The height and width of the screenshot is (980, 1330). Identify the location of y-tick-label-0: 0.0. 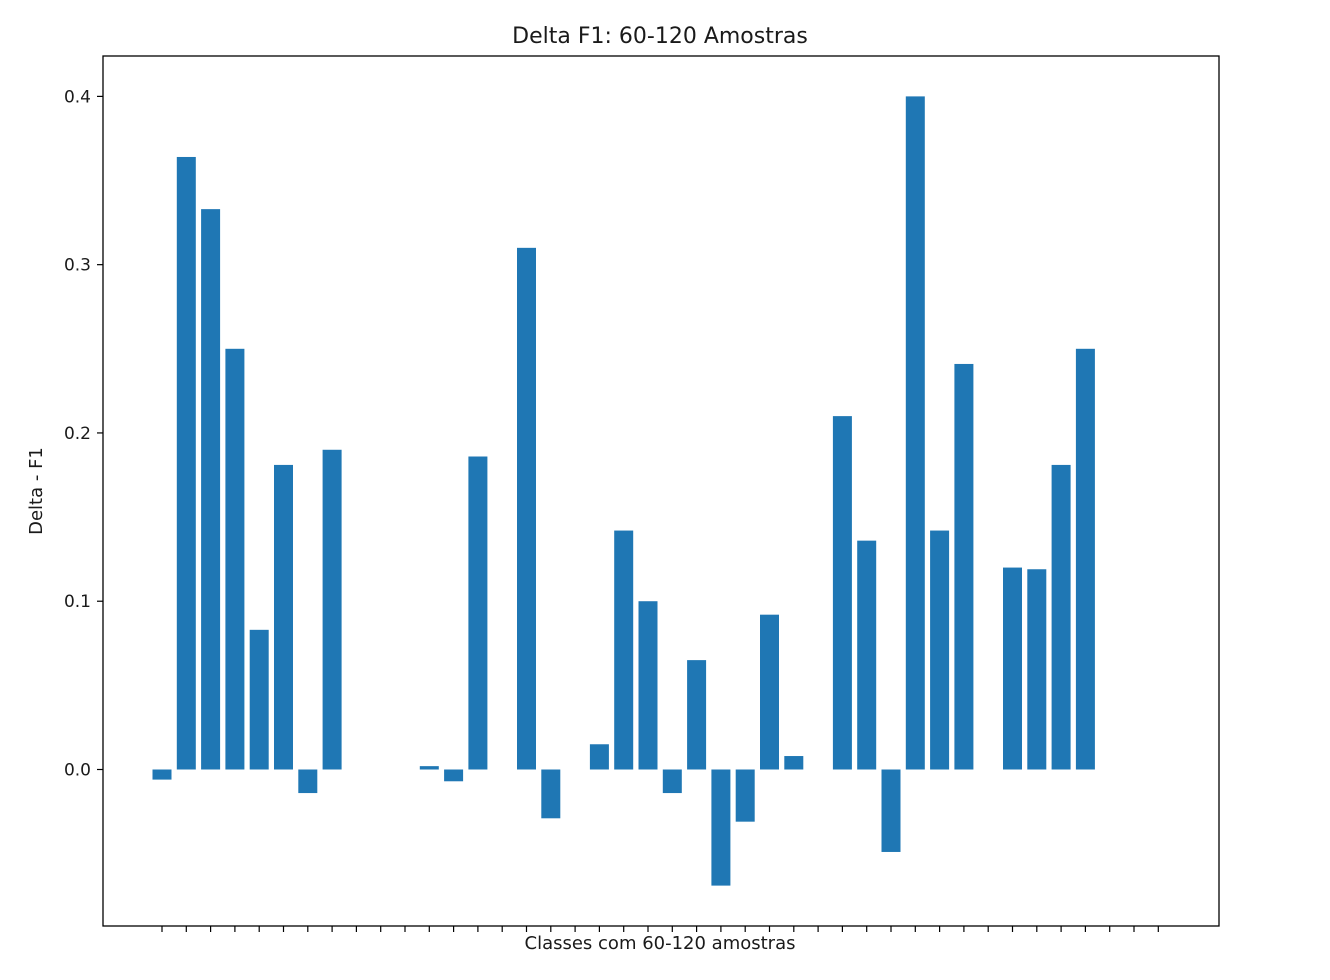
(77, 771).